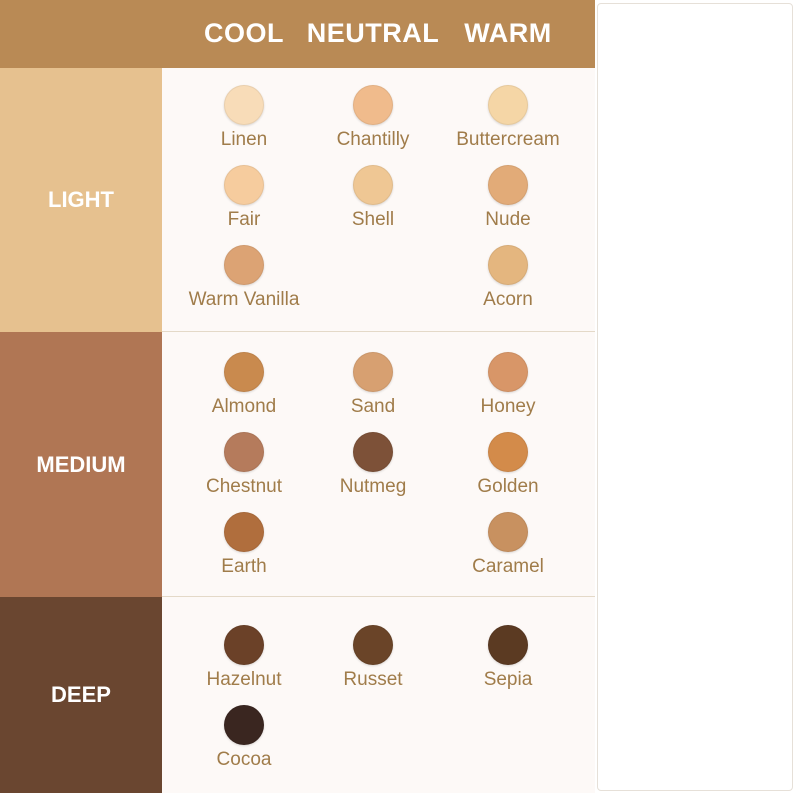 The width and height of the screenshot is (800, 800). What do you see at coordinates (508, 219) in the screenshot?
I see `shade-name: Nude` at bounding box center [508, 219].